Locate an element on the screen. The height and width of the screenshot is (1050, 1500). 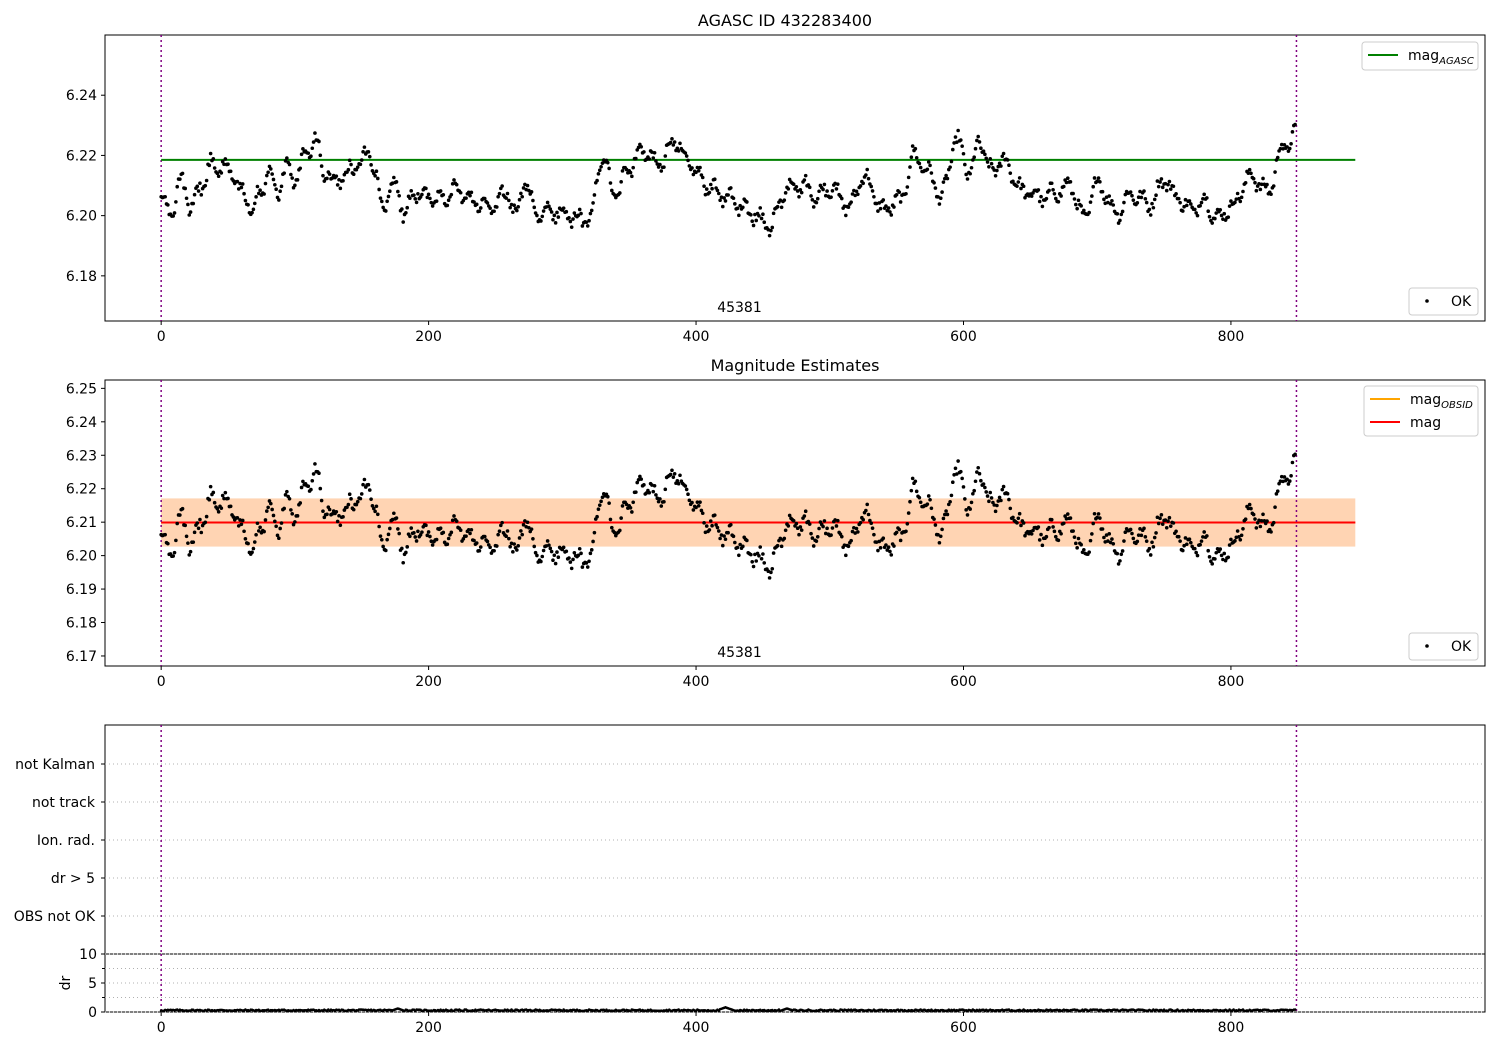
flag-label: OBS not OK is located at coordinates (55, 917).